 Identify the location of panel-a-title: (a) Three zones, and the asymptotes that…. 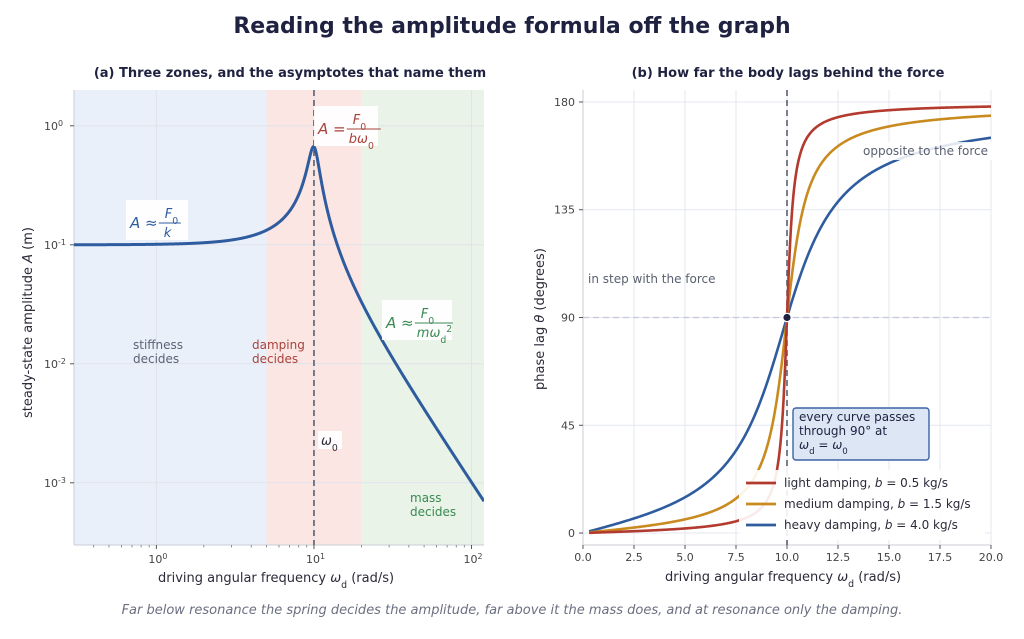
(290, 73).